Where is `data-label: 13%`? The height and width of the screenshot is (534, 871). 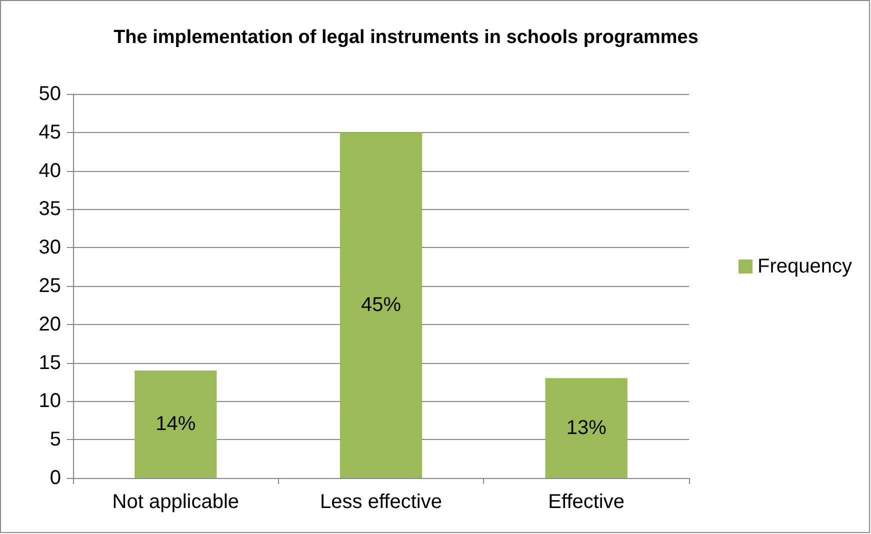
data-label: 13% is located at coordinates (586, 428).